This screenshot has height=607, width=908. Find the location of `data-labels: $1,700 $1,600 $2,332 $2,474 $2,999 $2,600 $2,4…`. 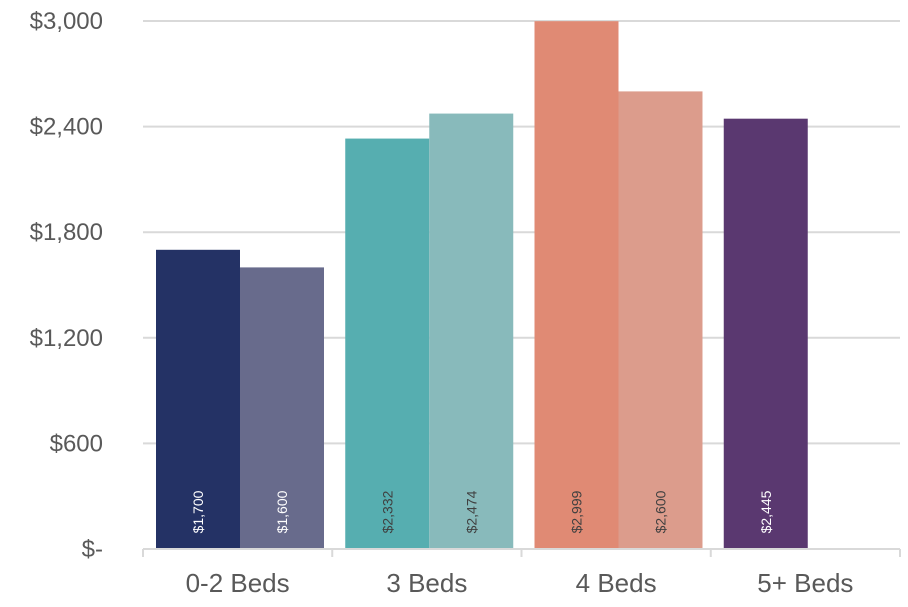

data-labels: $1,700 $1,600 $2,332 $2,474 $2,999 $2,600 $2,4… is located at coordinates (482, 511).